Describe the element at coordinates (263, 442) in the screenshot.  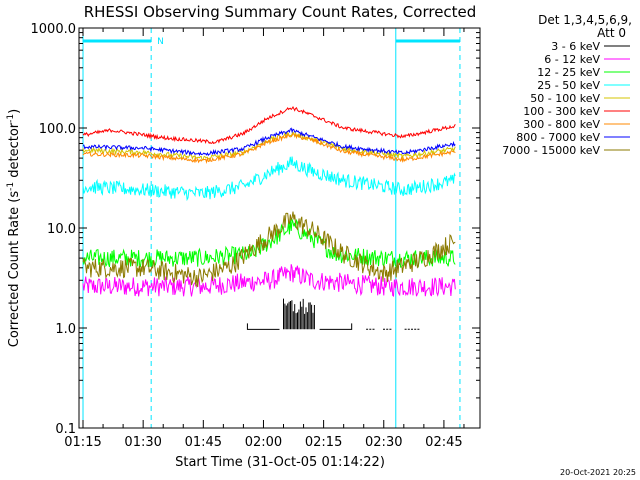
I see `x-tick-label: 02:00` at that location.